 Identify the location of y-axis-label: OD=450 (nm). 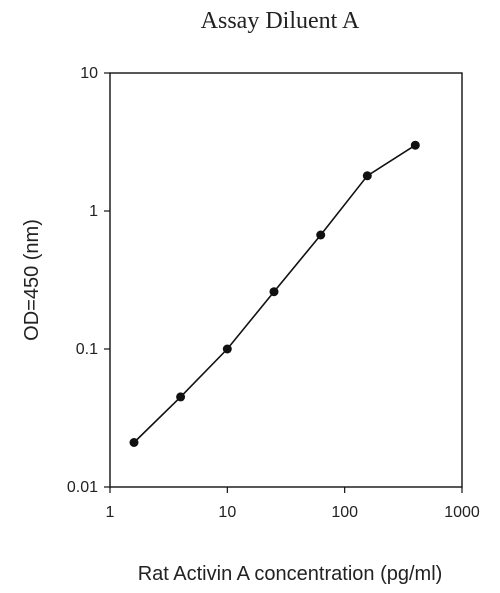
(32, 280).